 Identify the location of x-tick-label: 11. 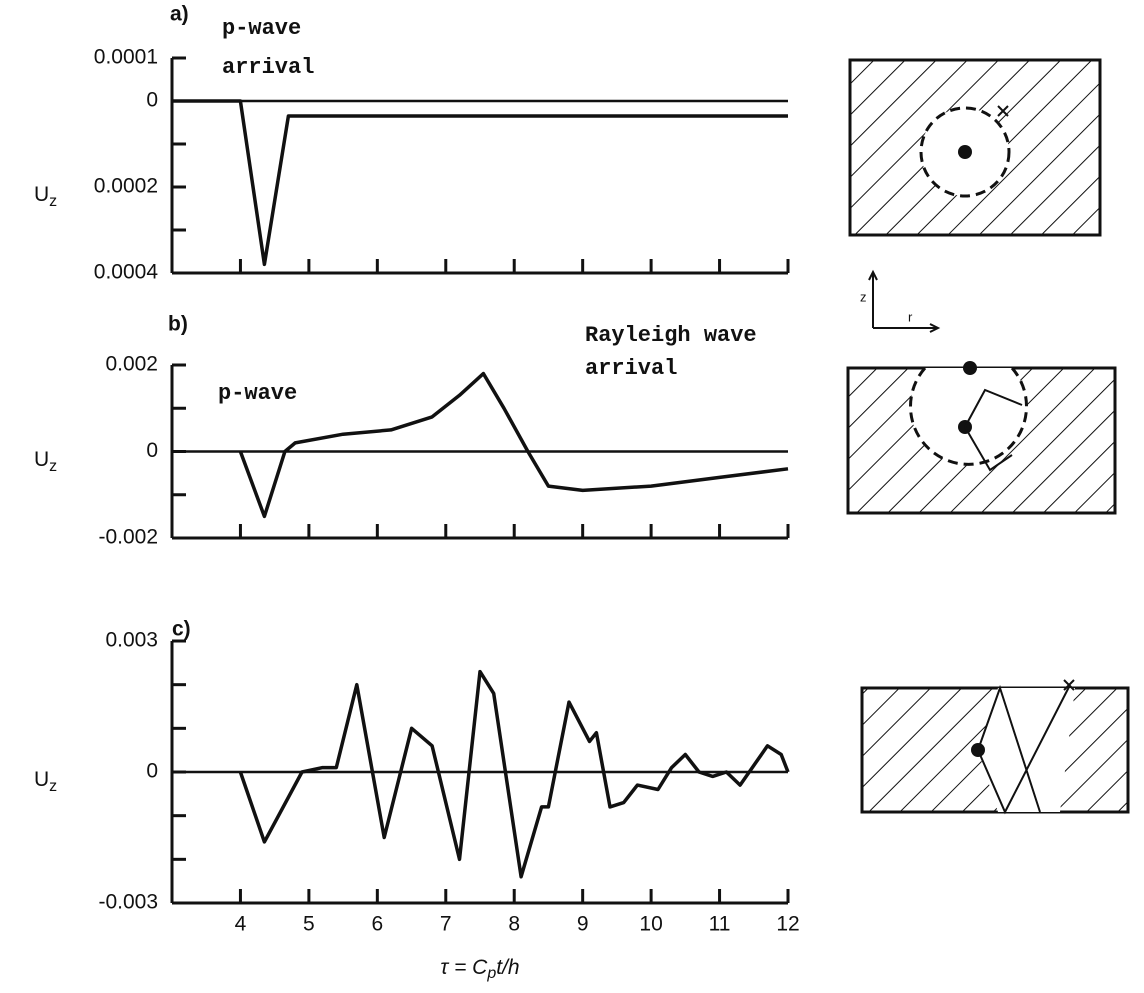
(720, 924).